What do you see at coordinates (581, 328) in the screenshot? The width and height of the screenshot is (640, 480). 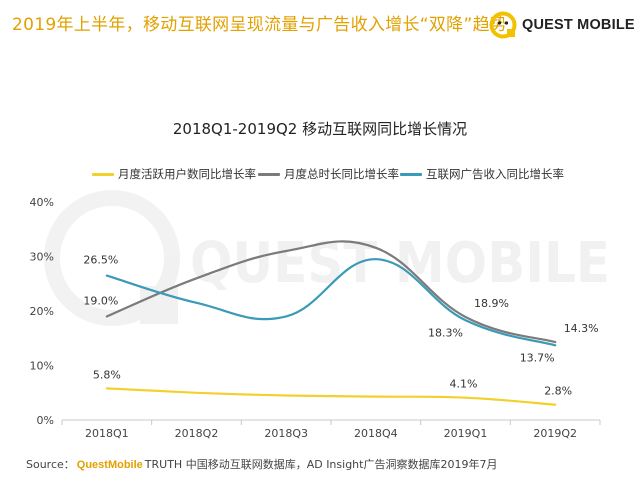 I see `data-label-time: 14.3%` at bounding box center [581, 328].